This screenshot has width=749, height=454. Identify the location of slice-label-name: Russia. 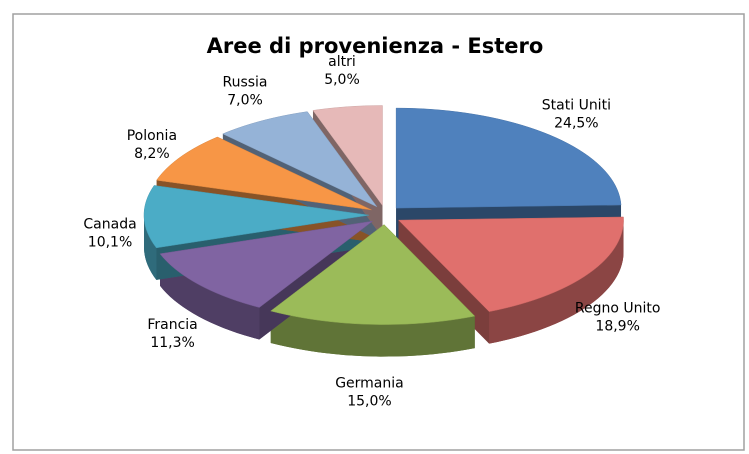
(244, 83).